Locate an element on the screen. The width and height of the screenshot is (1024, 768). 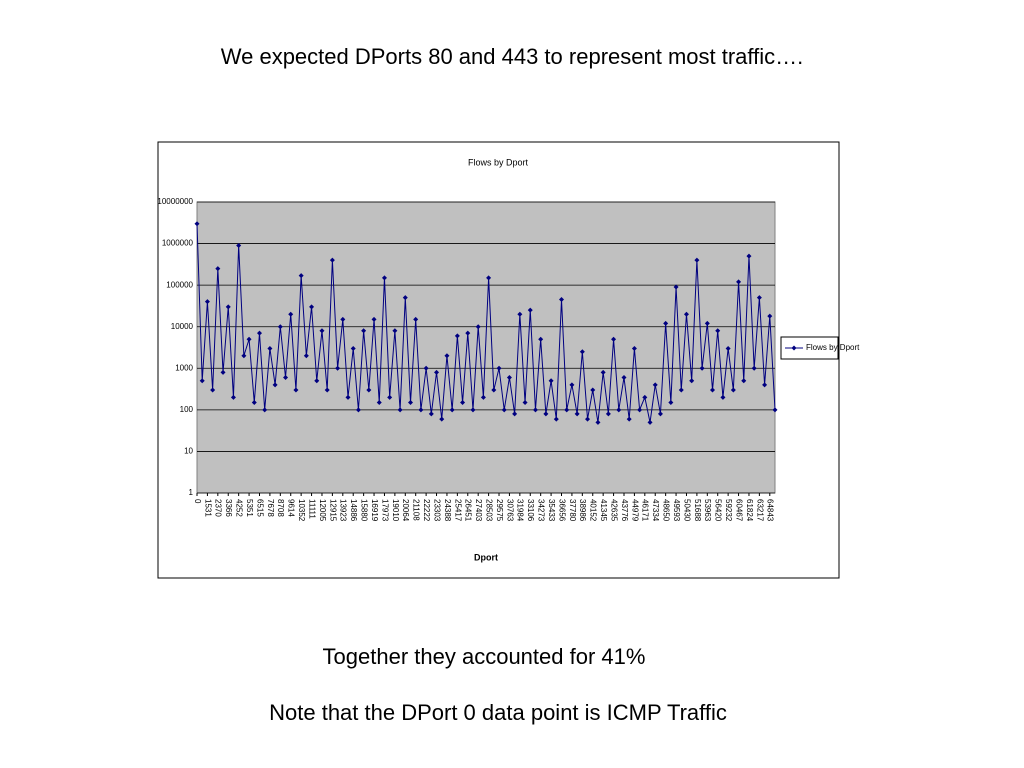
x-tick-label: 2370 is located at coordinates (218, 508).